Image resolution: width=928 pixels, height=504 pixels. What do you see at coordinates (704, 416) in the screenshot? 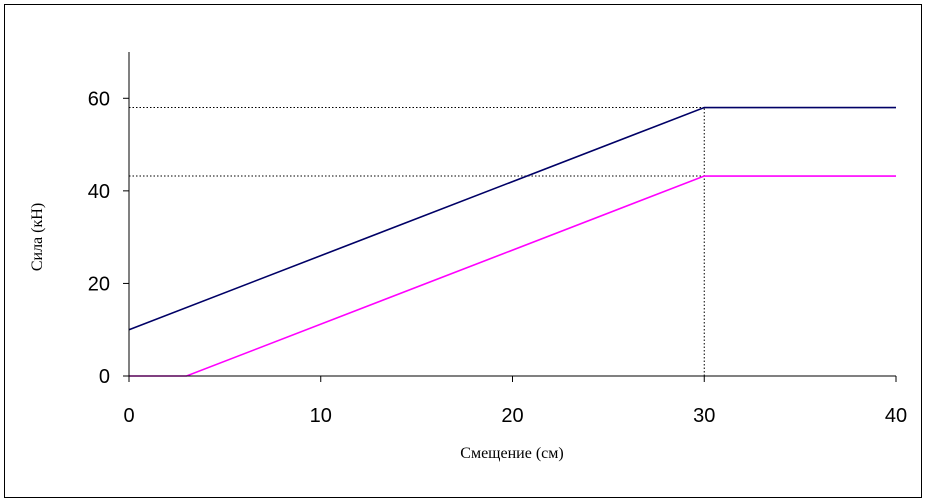
I see `x-tick-label: 30` at bounding box center [704, 416].